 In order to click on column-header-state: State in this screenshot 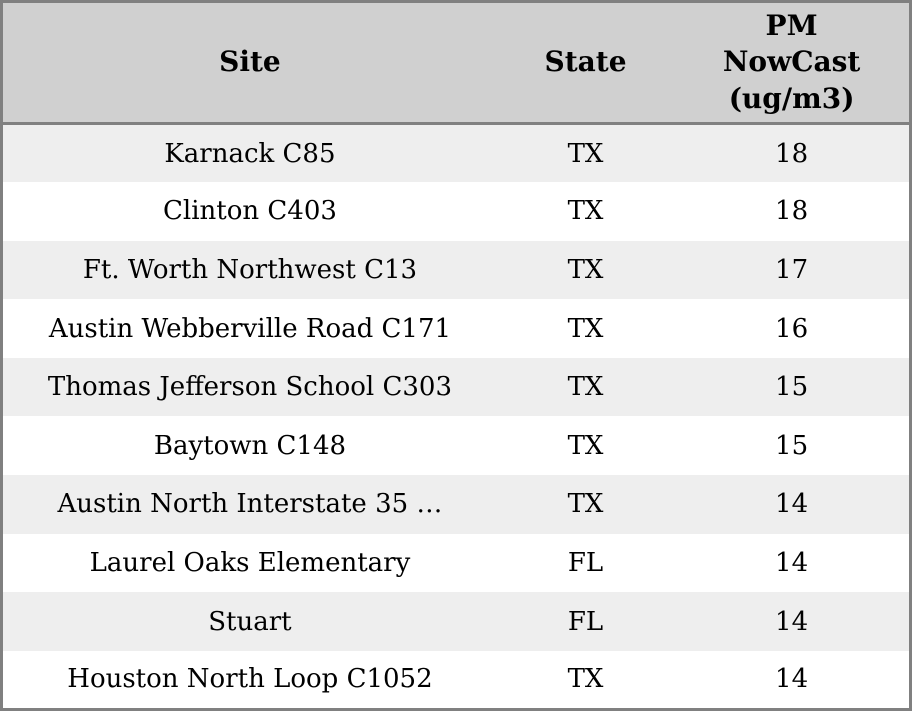, I will do `click(585, 63)`.